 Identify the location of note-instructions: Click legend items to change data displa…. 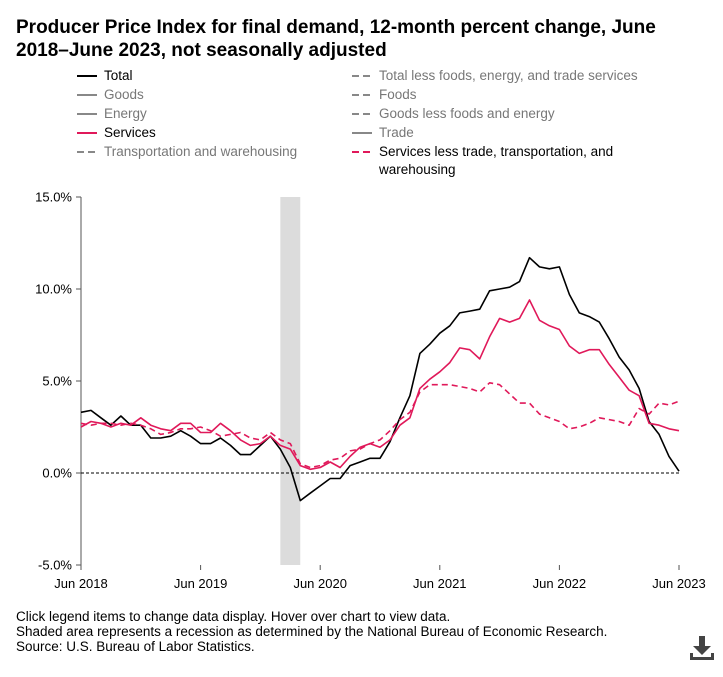
(233, 616).